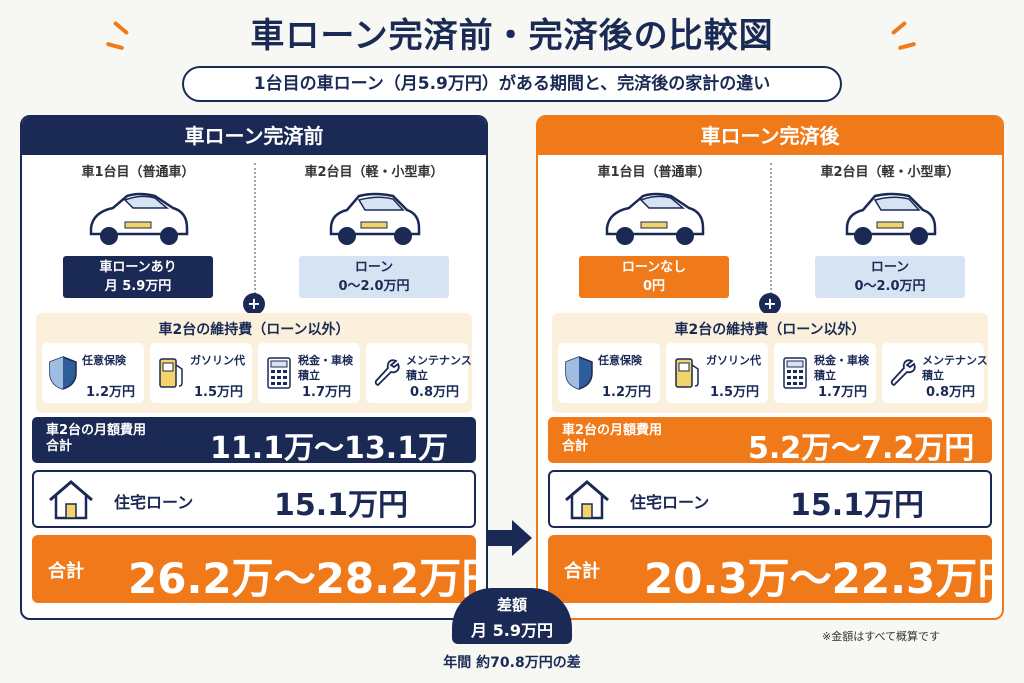 This screenshot has width=1024, height=683. Describe the element at coordinates (824, 578) in the screenshot. I see `total-value: 20.3万～22.3万円` at that location.